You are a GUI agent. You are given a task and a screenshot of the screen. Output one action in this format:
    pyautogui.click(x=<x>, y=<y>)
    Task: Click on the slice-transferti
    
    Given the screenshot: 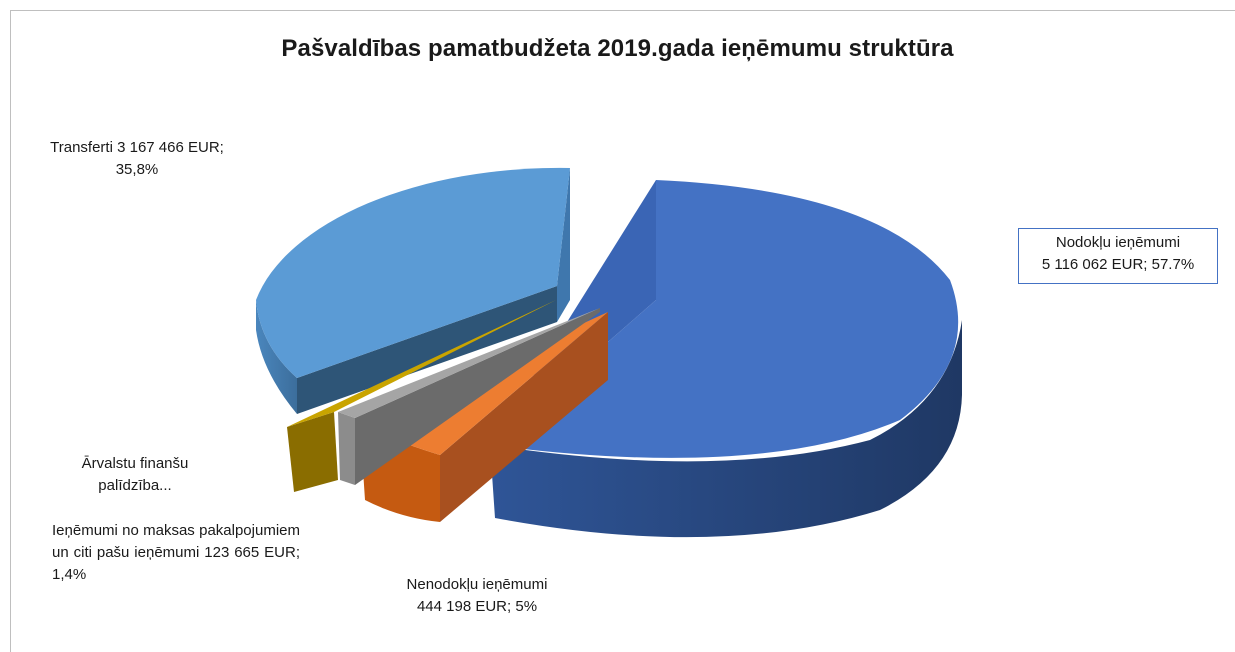 What is the action you would take?
    pyautogui.click(x=413, y=290)
    